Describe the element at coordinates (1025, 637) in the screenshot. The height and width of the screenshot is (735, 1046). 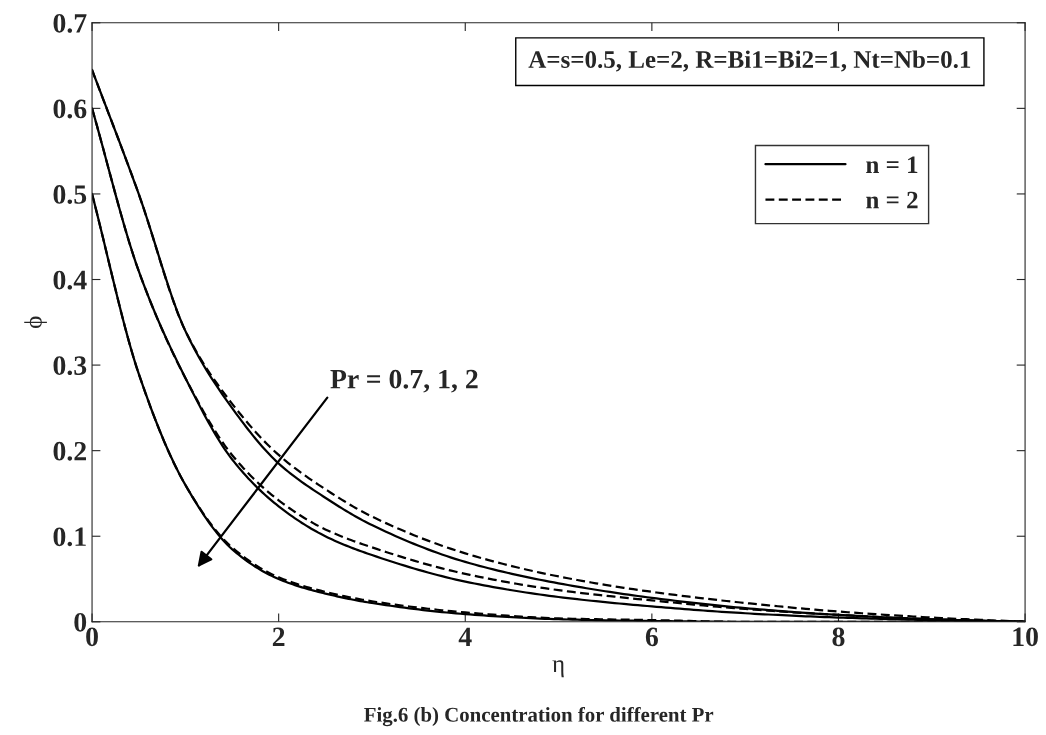
I see `x-tick-label: 10` at that location.